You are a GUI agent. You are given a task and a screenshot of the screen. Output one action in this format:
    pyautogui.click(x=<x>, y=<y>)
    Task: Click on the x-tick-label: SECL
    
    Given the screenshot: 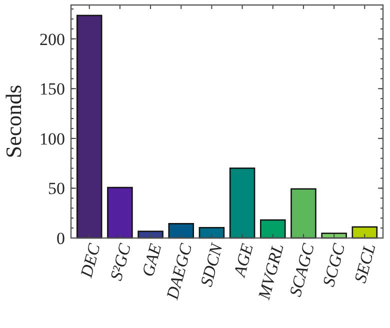 What is the action you would take?
    pyautogui.click(x=365, y=263)
    